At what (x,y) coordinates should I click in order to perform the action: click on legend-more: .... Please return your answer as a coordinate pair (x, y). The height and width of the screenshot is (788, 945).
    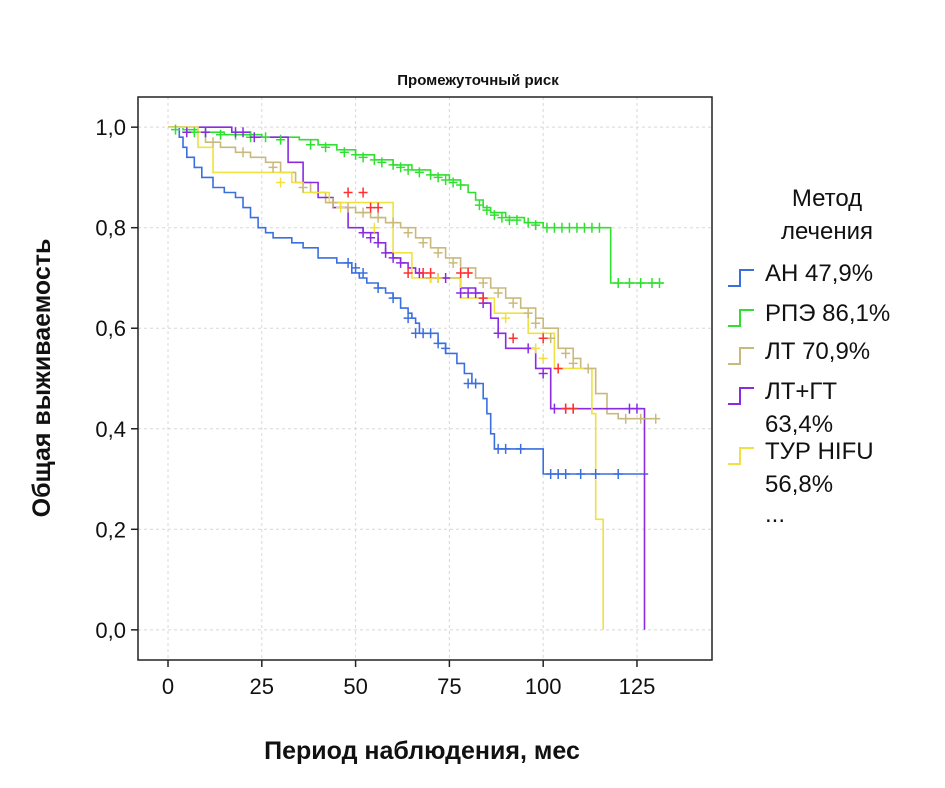
    Looking at the image, I should click on (775, 514).